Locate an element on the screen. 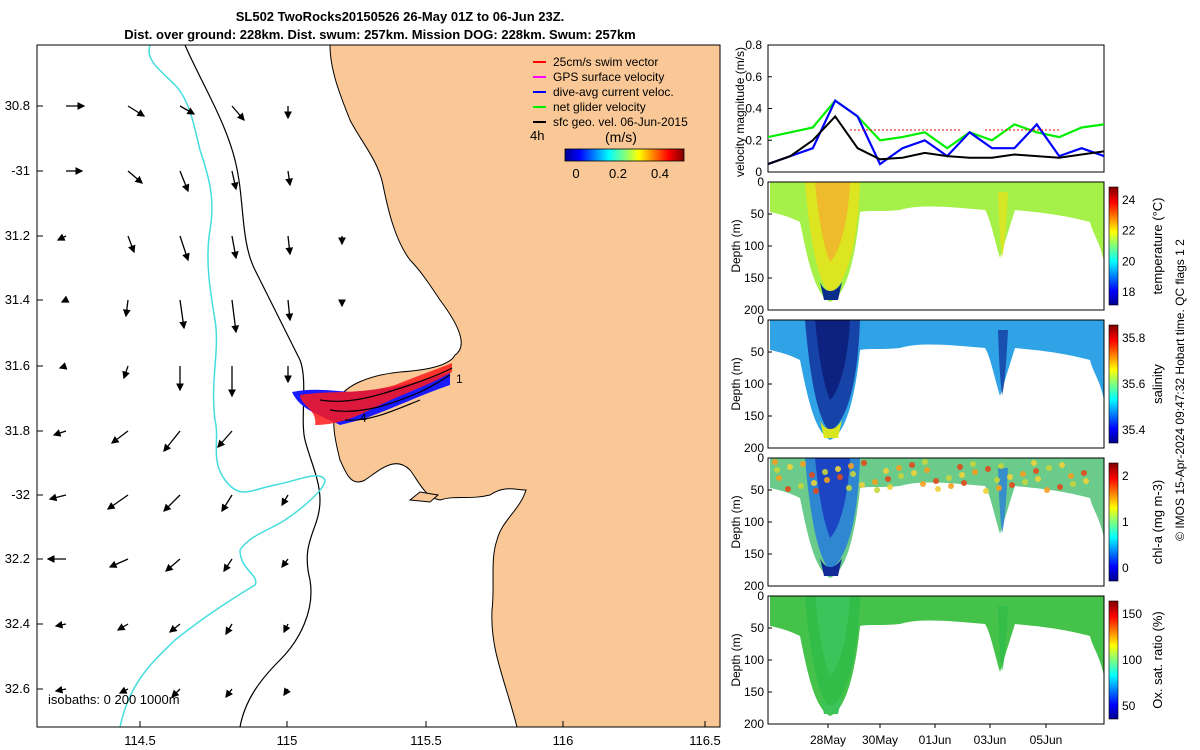 The height and width of the screenshot is (750, 1200). map-ytick: 31.6 is located at coordinates (17, 365).